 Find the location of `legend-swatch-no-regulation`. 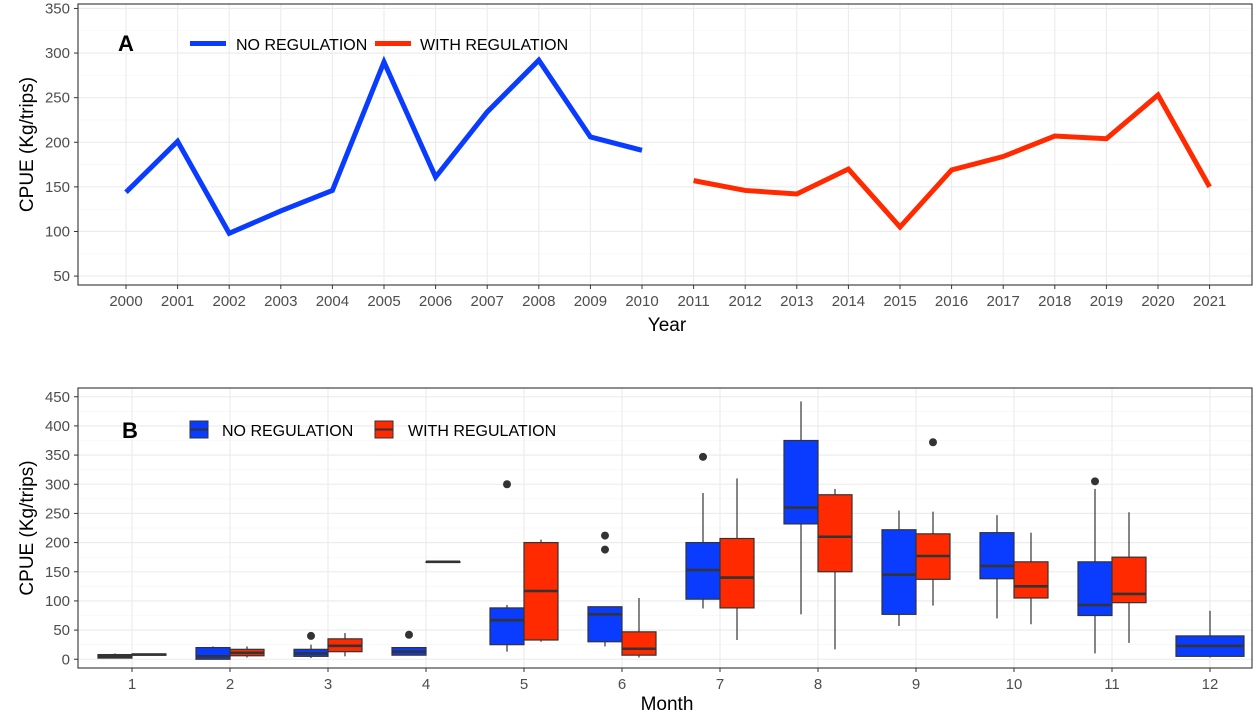

legend-swatch-no-regulation is located at coordinates (208, 43).